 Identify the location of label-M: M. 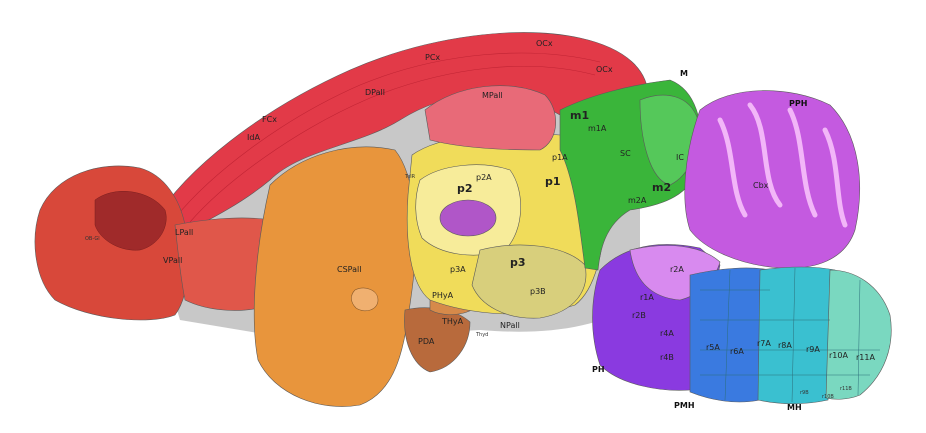
(684, 73).